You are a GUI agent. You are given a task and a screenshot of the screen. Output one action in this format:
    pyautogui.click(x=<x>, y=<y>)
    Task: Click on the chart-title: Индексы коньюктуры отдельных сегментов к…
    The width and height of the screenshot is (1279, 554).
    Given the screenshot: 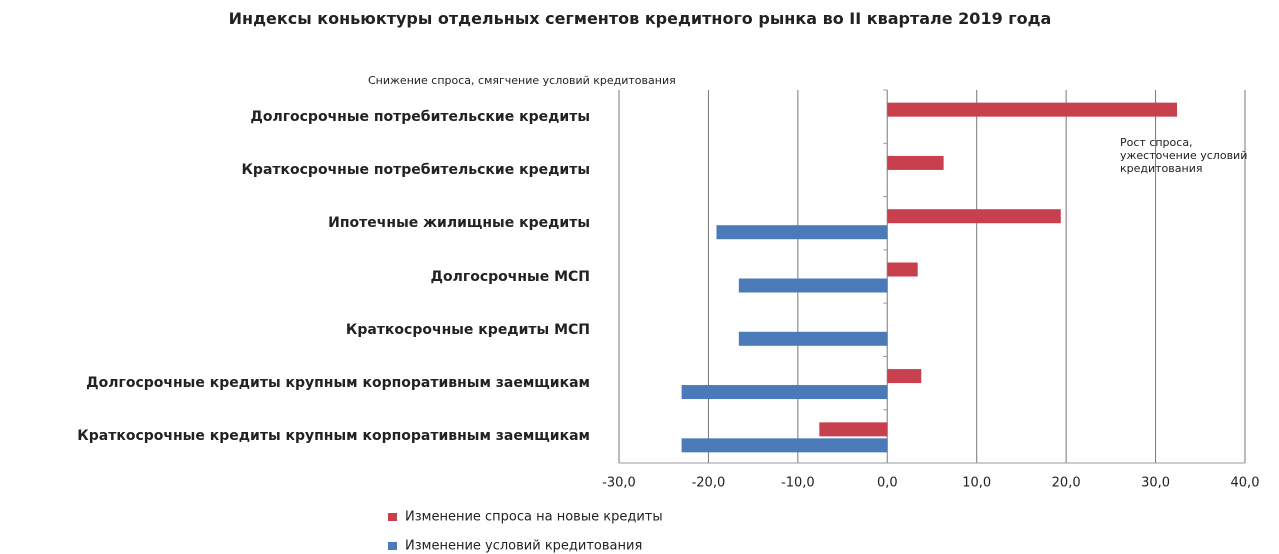 What is the action you would take?
    pyautogui.click(x=640, y=18)
    